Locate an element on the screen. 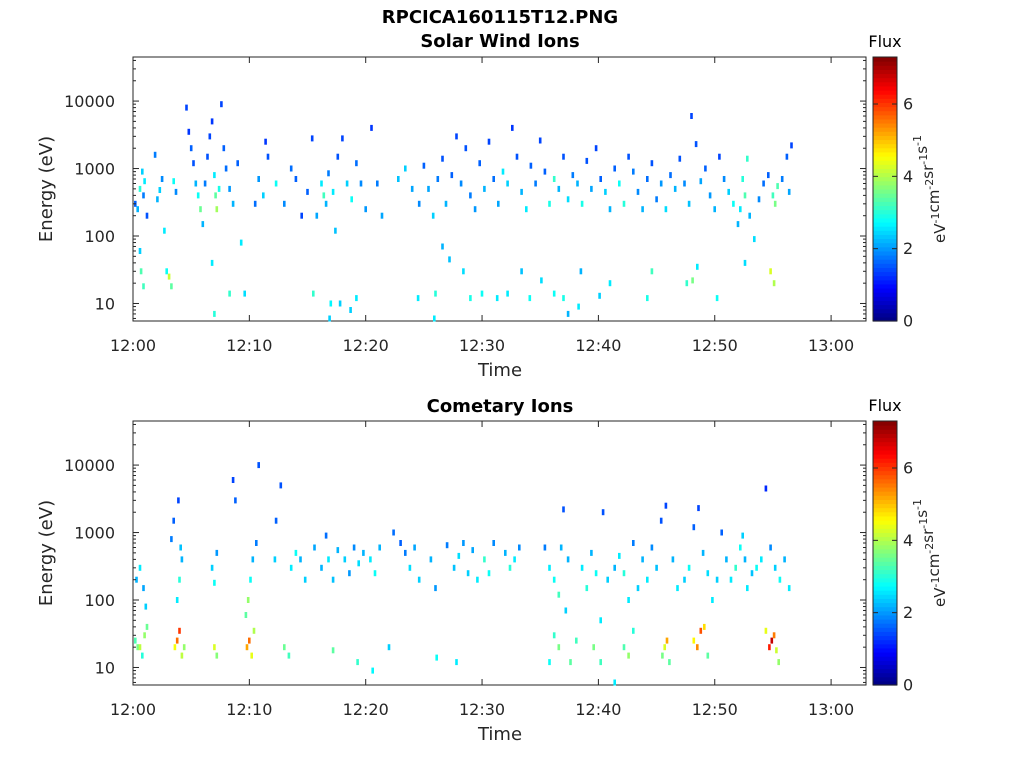 The image size is (1024, 768). panel-title: Cometary Ions is located at coordinates (500, 406).